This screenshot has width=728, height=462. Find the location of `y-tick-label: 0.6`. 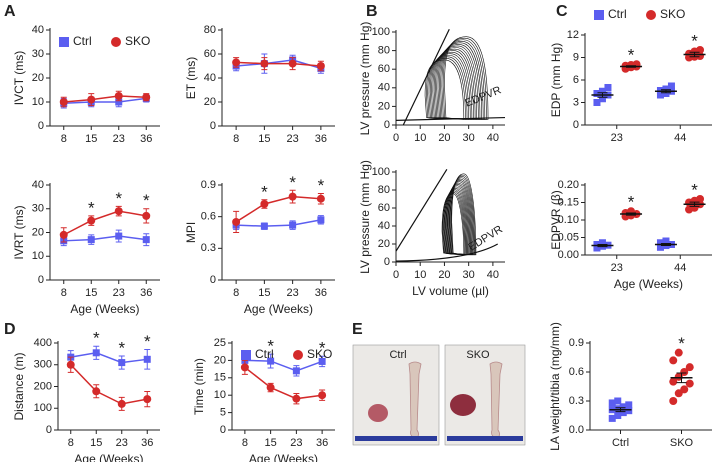

y-tick-label: 0.6 is located at coordinates (576, 372).